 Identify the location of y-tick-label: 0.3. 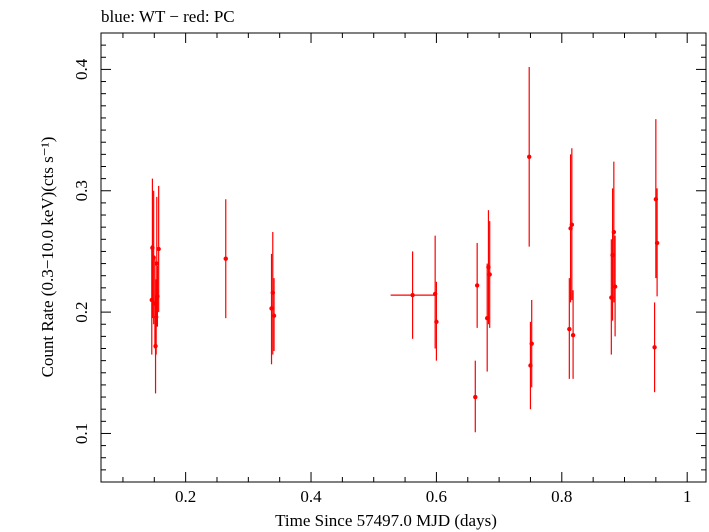
(81, 190).